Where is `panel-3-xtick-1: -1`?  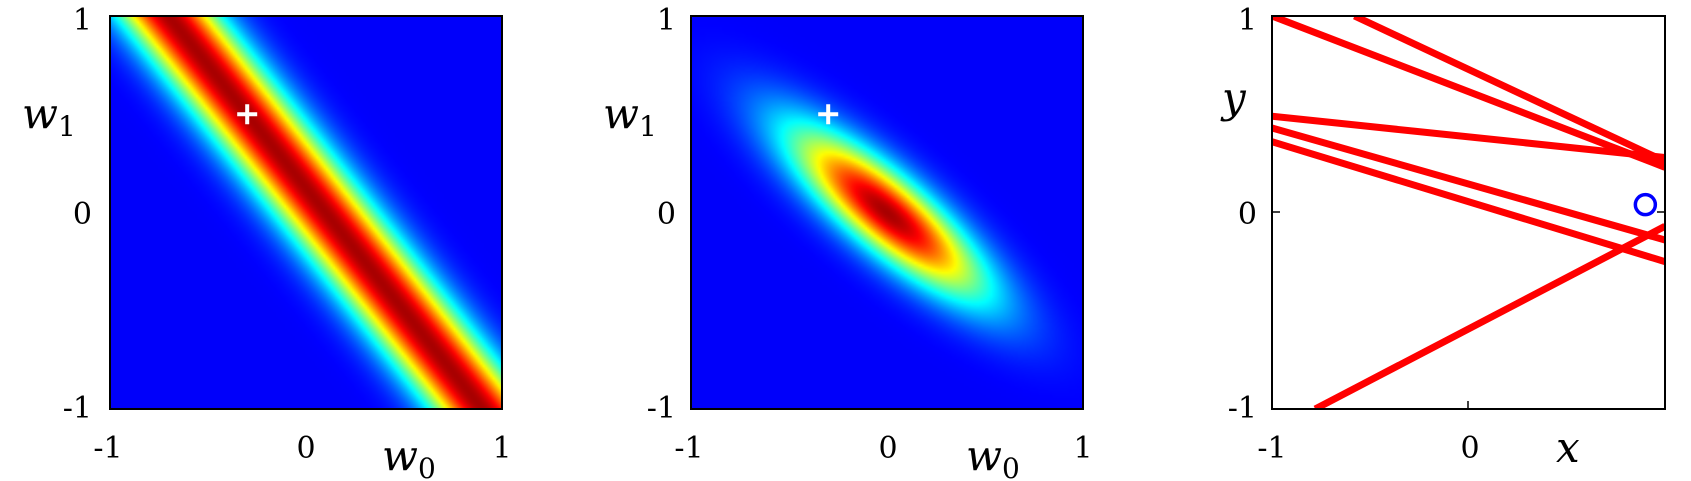 panel-3-xtick-1: -1 is located at coordinates (1271, 448).